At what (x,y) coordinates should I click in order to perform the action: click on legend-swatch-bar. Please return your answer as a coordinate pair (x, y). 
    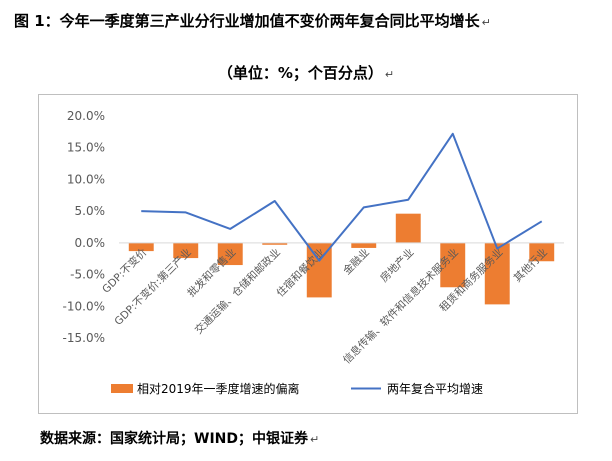
    Looking at the image, I should click on (122, 388).